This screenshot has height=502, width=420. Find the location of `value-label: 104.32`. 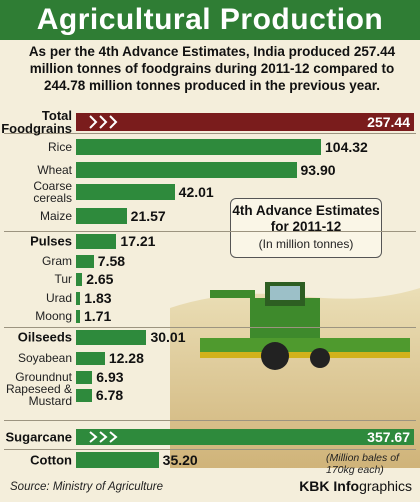

value-label: 104.32 is located at coordinates (346, 147).